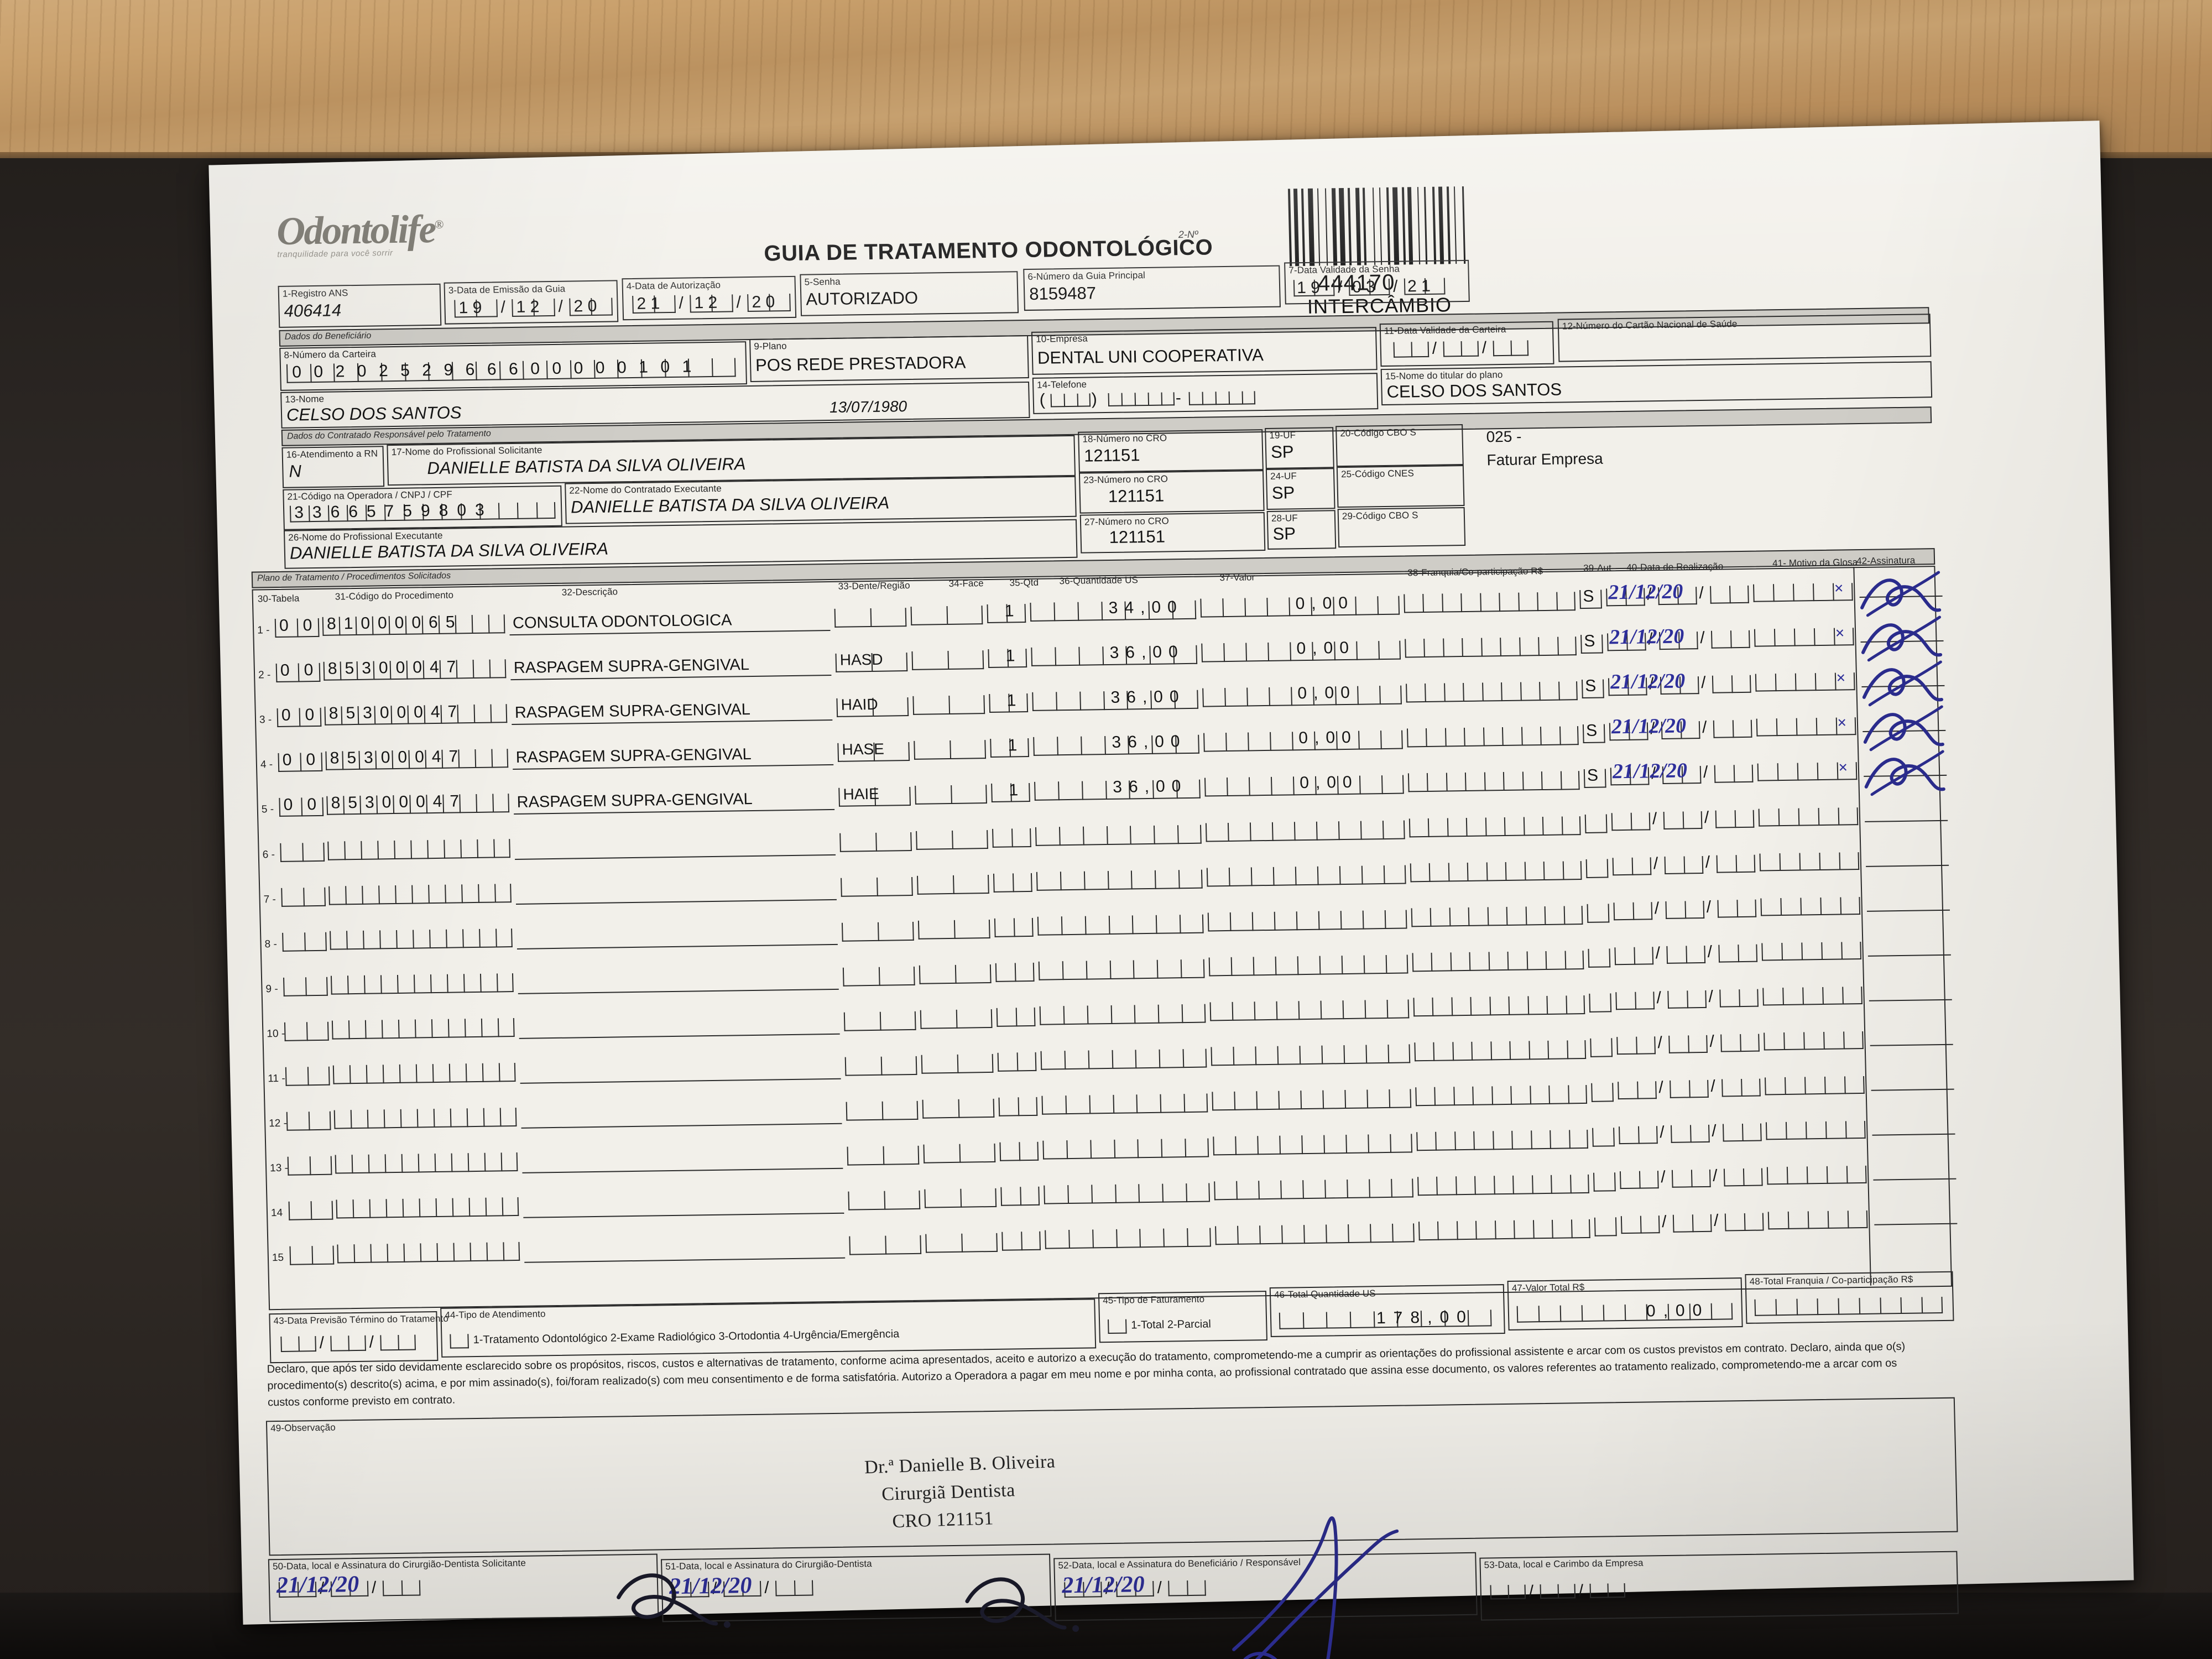 This screenshot has height=1659, width=2212. Describe the element at coordinates (910, 294) in the screenshot. I see `field-5-senha: 5-Senha AUTORIZADO` at that location.